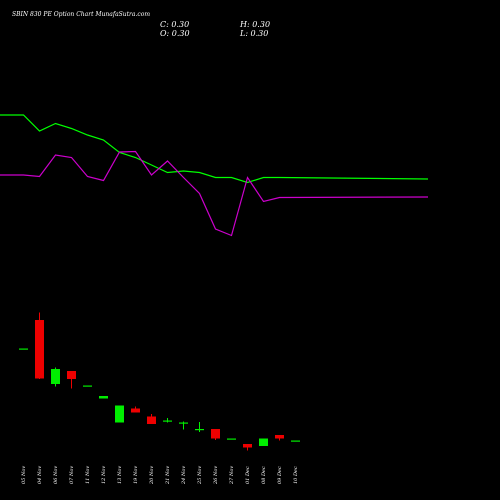  I want to click on candle-27-nov, so click(231, 439).